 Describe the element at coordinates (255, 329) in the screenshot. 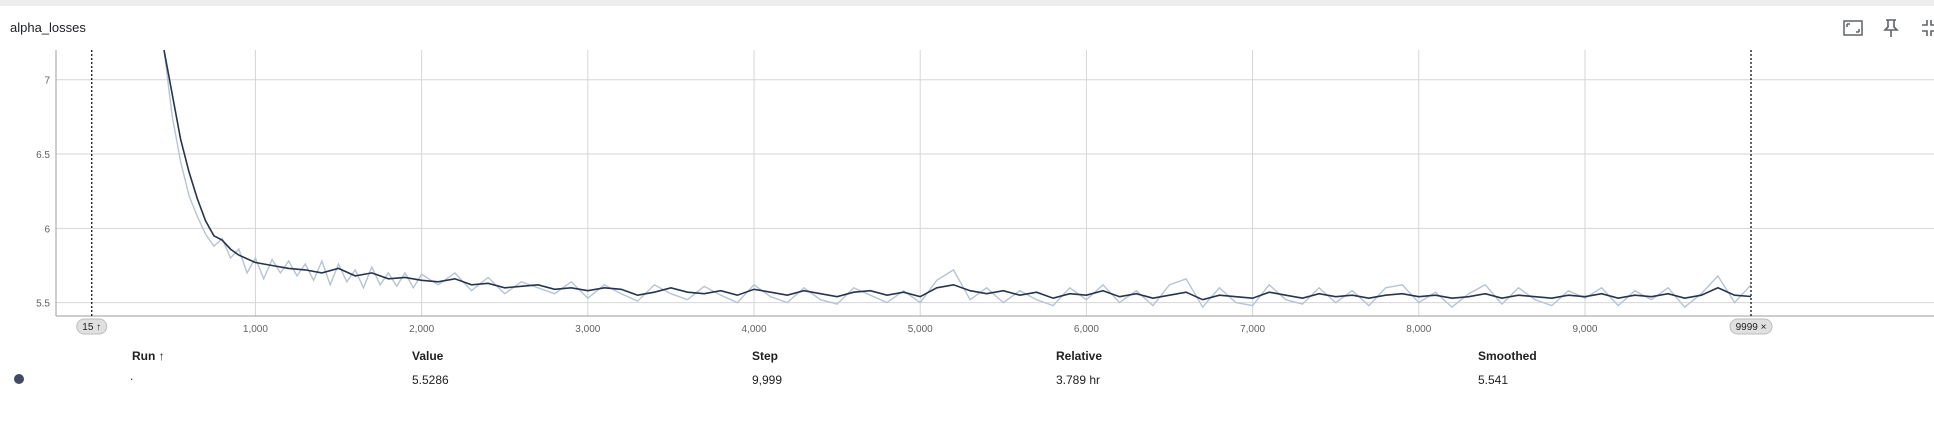

I see `x-tick-label: 1,000` at that location.